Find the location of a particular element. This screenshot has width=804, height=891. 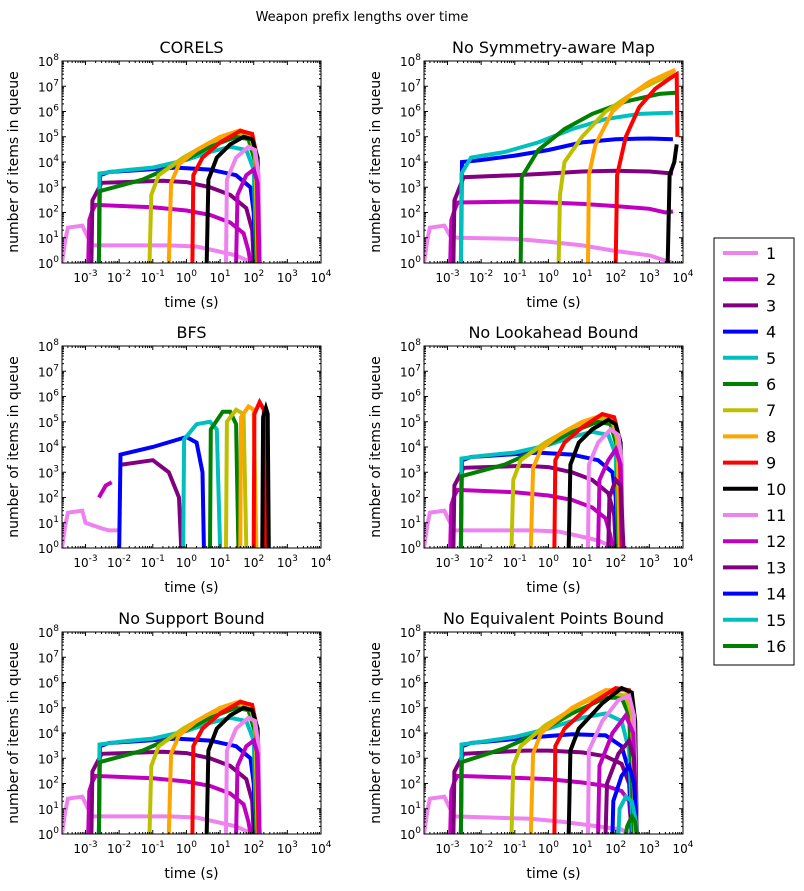

legend-label: 11 is located at coordinates (776, 515).